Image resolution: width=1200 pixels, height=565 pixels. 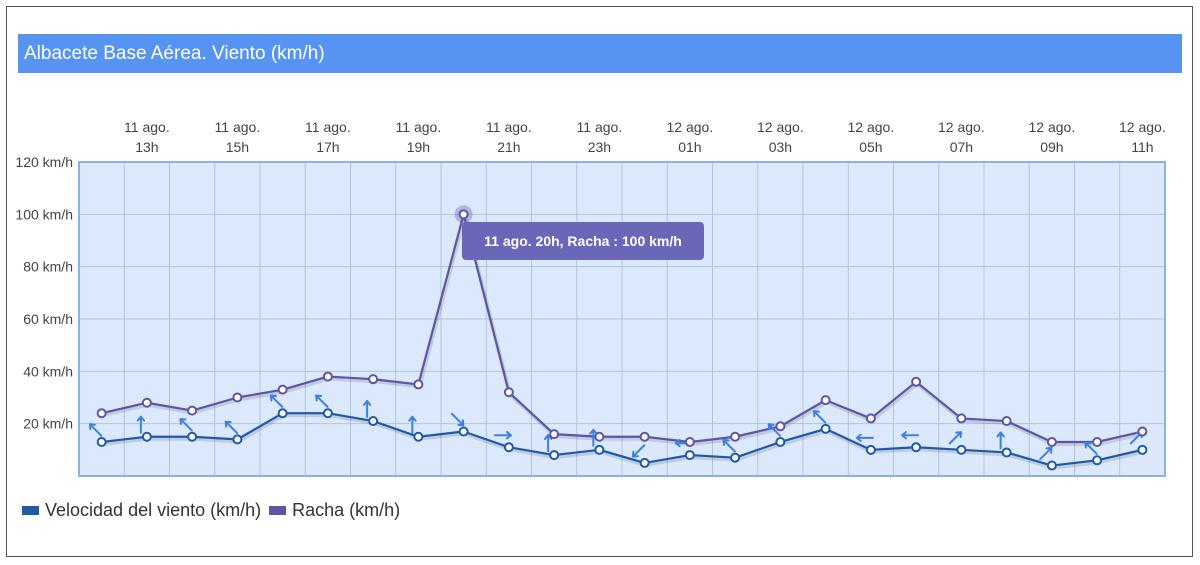 I want to click on legend-item-velocidad: Velocidad del viento (km/h), so click(x=141, y=510).